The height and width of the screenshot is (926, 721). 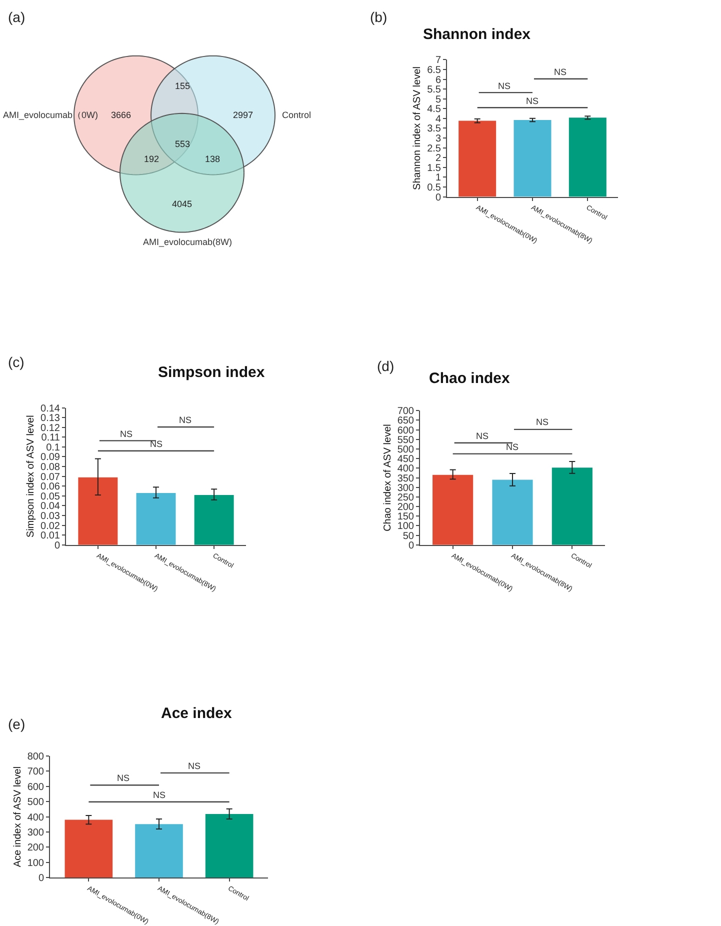 I want to click on y-tick-label: 4.5, so click(x=434, y=110).